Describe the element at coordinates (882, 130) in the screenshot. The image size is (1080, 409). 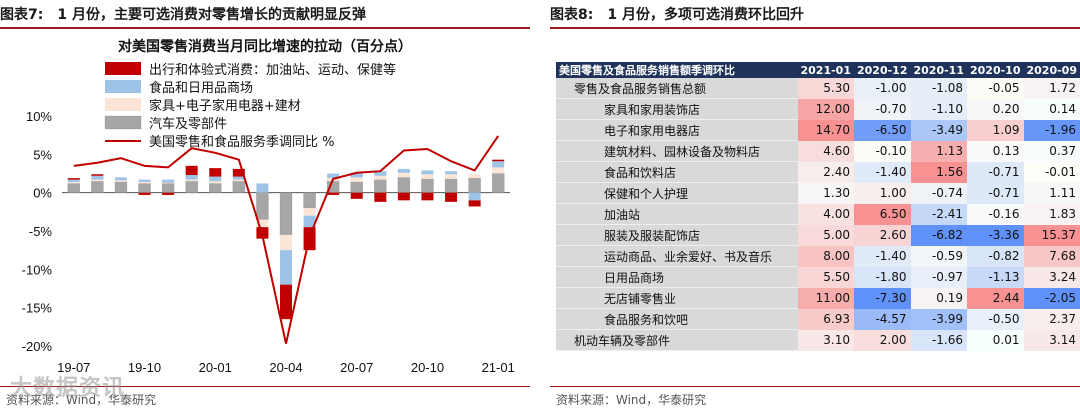
I see `table-cell: -6.50` at that location.